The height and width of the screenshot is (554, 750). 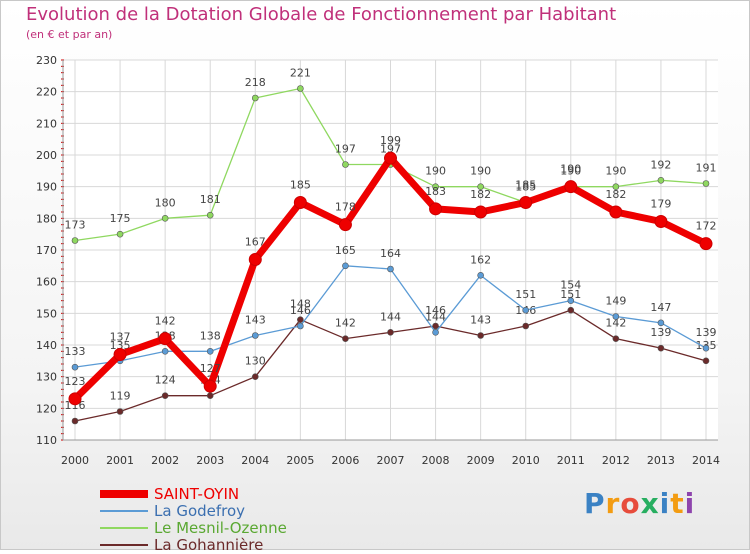 What do you see at coordinates (255, 460) in the screenshot?
I see `x-tick-label: 2004` at bounding box center [255, 460].